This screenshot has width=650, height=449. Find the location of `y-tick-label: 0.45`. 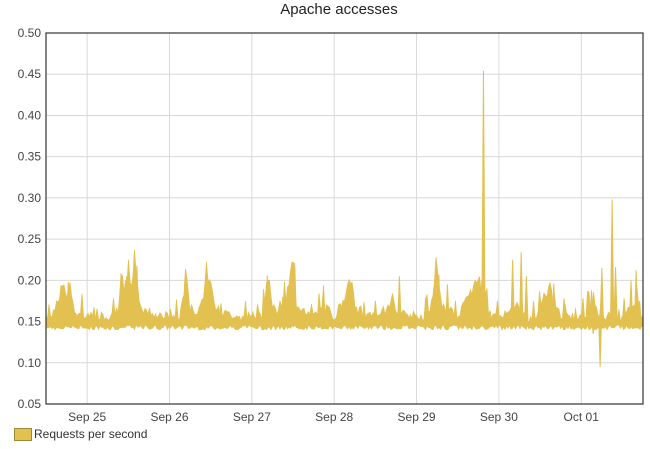

y-tick-label: 0.45 is located at coordinates (30, 74).